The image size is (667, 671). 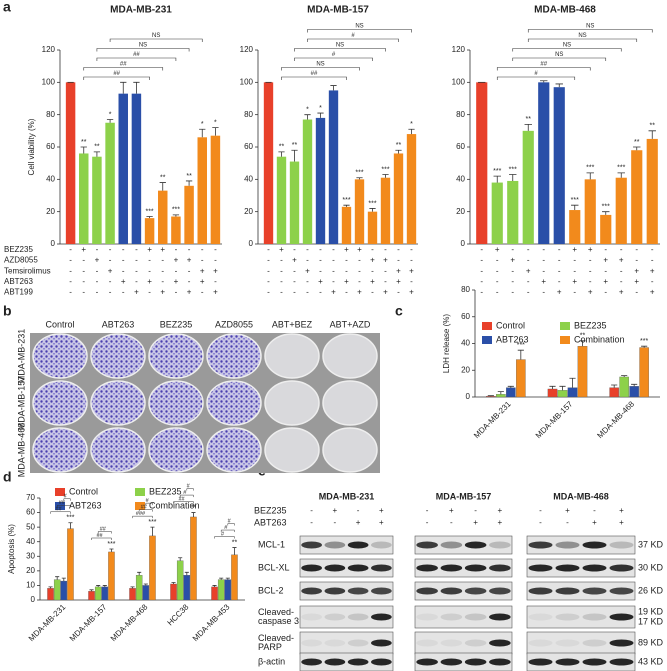 I want to click on y-tick-label: 80, so click(x=50, y=114).